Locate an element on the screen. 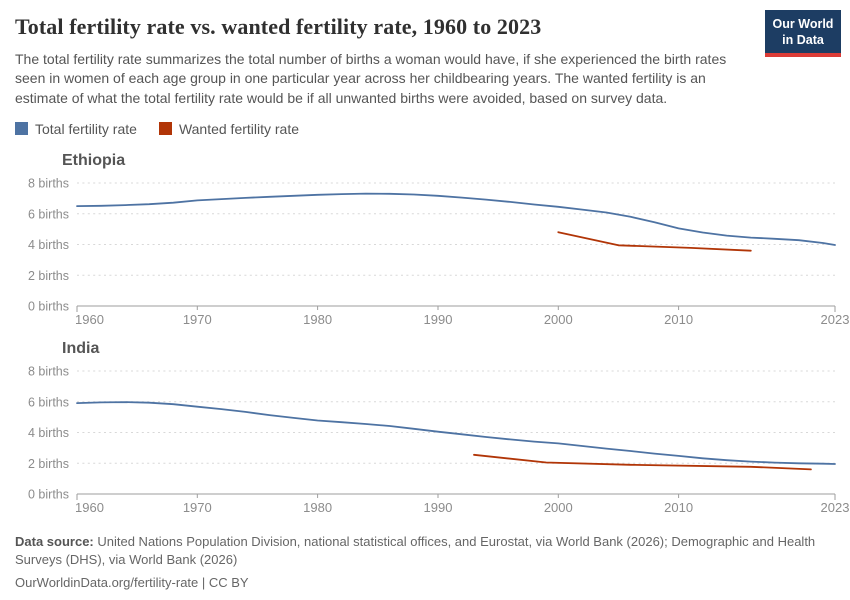 The image size is (850, 600). legend-item-wanted-fertility: Wanted fertility rate is located at coordinates (229, 128).